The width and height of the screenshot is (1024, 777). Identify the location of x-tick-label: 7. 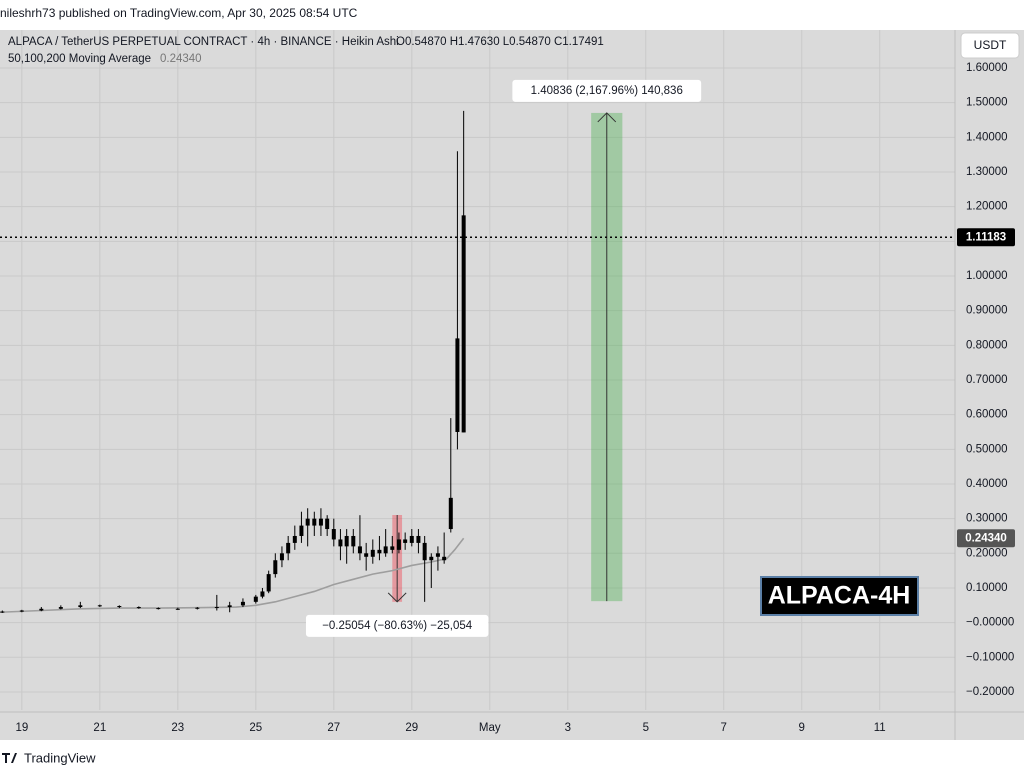
(724, 728).